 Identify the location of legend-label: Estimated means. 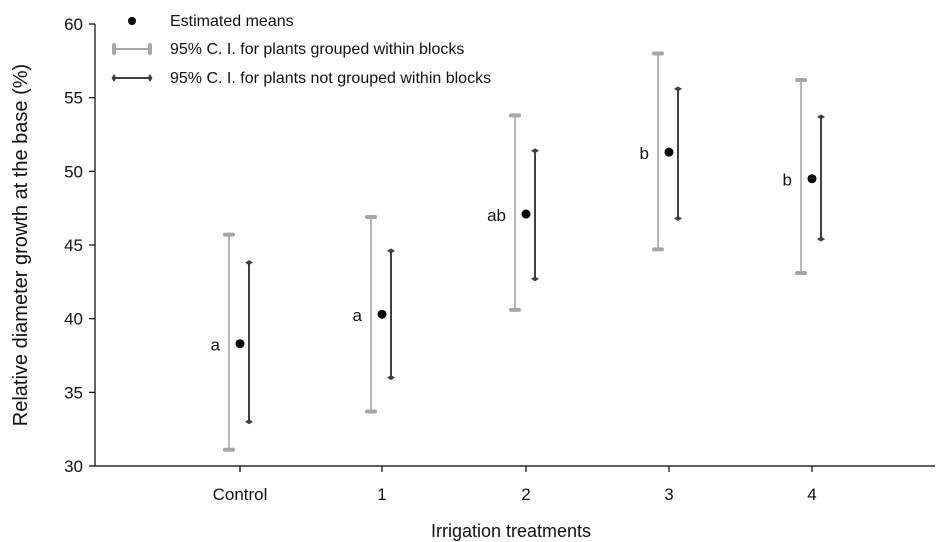
(232, 21).